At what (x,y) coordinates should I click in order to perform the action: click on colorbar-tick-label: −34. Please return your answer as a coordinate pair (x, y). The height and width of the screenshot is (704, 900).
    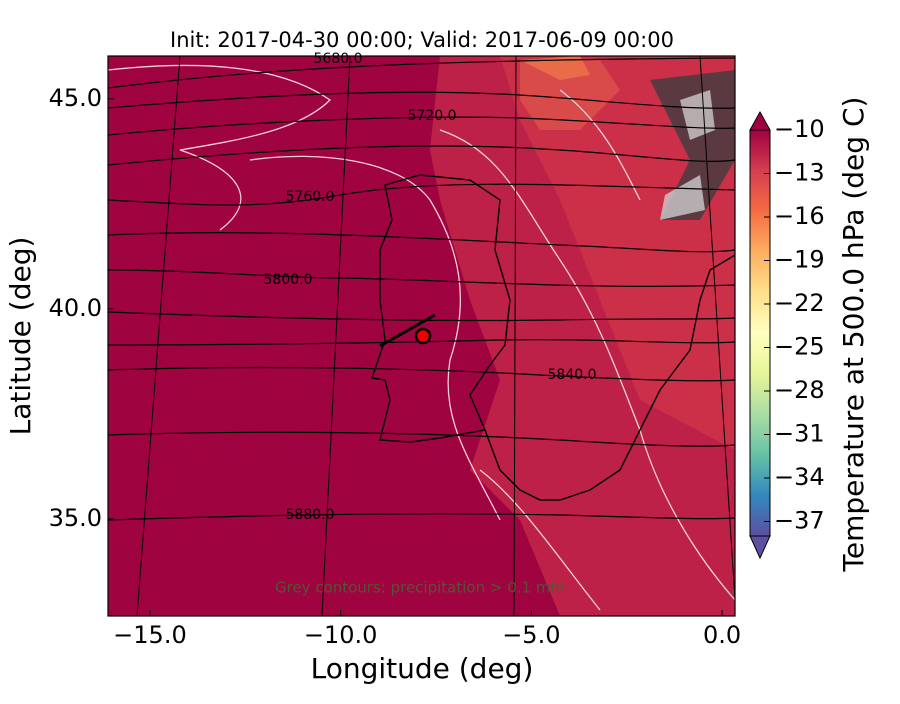
    Looking at the image, I should click on (799, 477).